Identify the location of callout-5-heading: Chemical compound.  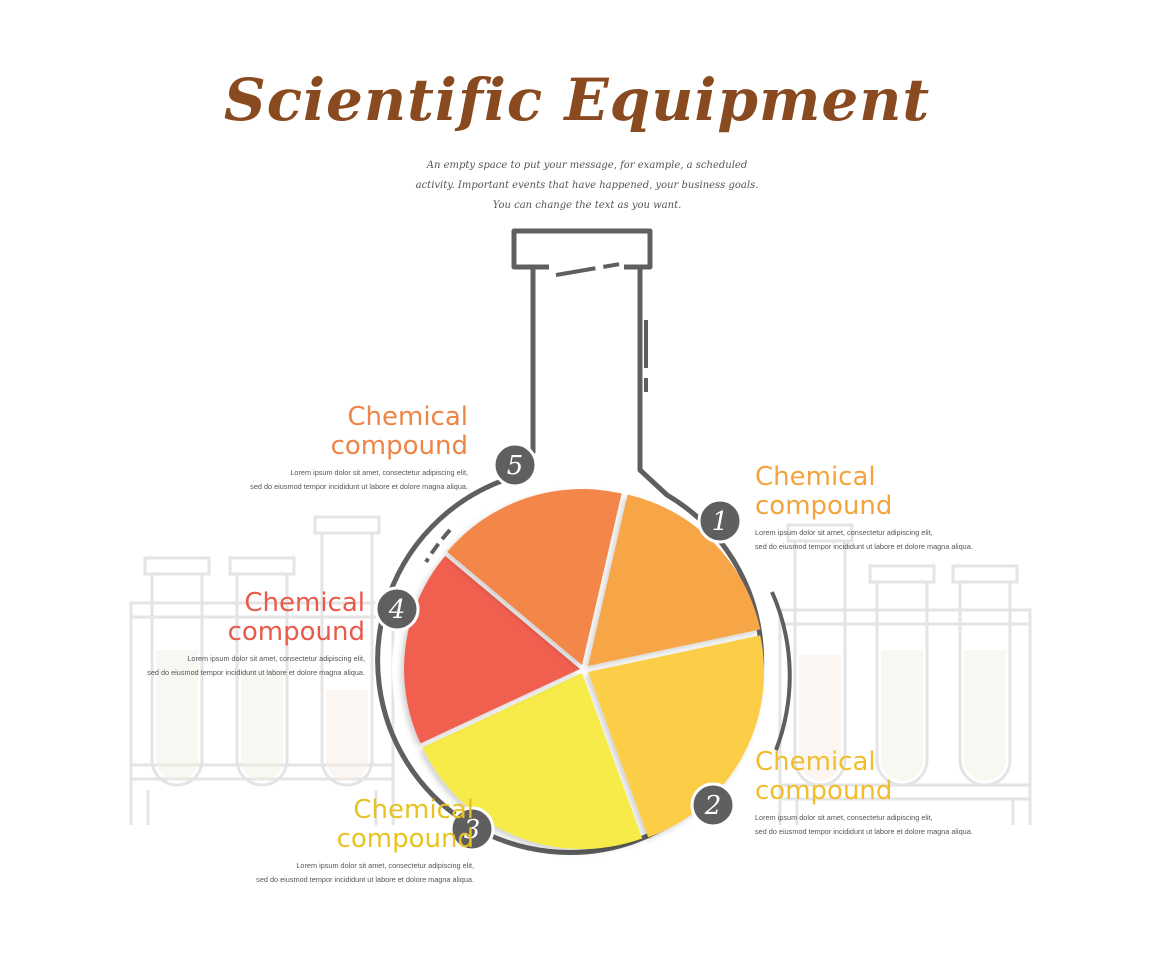
(399, 431).